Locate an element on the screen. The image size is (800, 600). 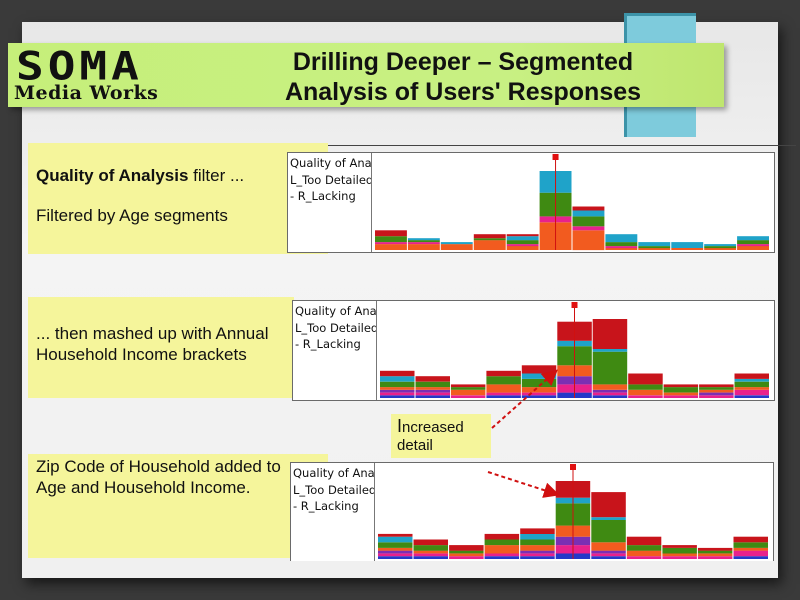
bar-segment-3-red is located at coordinates (466, 548).